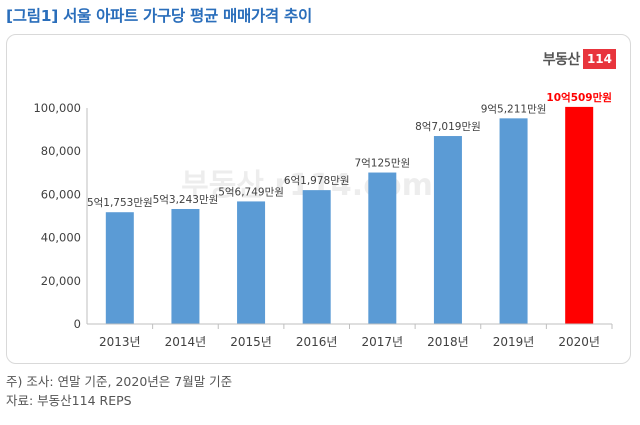  Describe the element at coordinates (61, 281) in the screenshot. I see `y-tick-label: 20,000` at that location.